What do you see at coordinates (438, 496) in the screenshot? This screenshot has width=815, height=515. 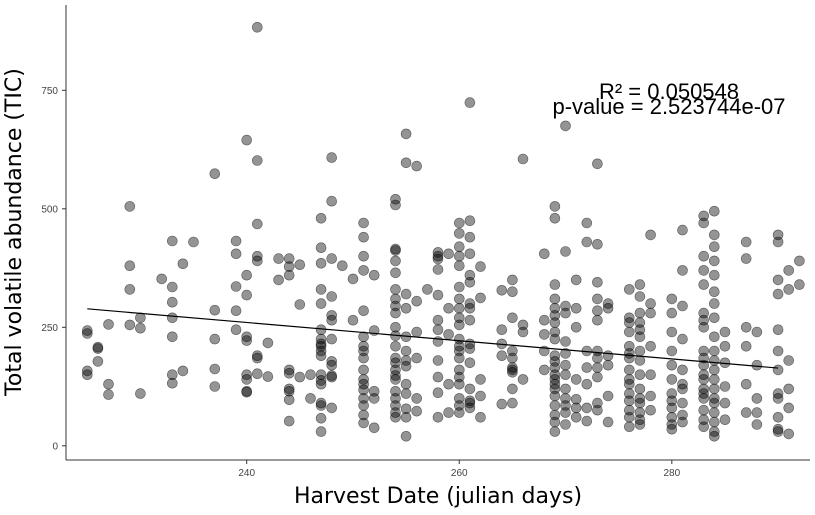 I see `x-axis-title: Harvest Date (julian days)` at bounding box center [438, 496].